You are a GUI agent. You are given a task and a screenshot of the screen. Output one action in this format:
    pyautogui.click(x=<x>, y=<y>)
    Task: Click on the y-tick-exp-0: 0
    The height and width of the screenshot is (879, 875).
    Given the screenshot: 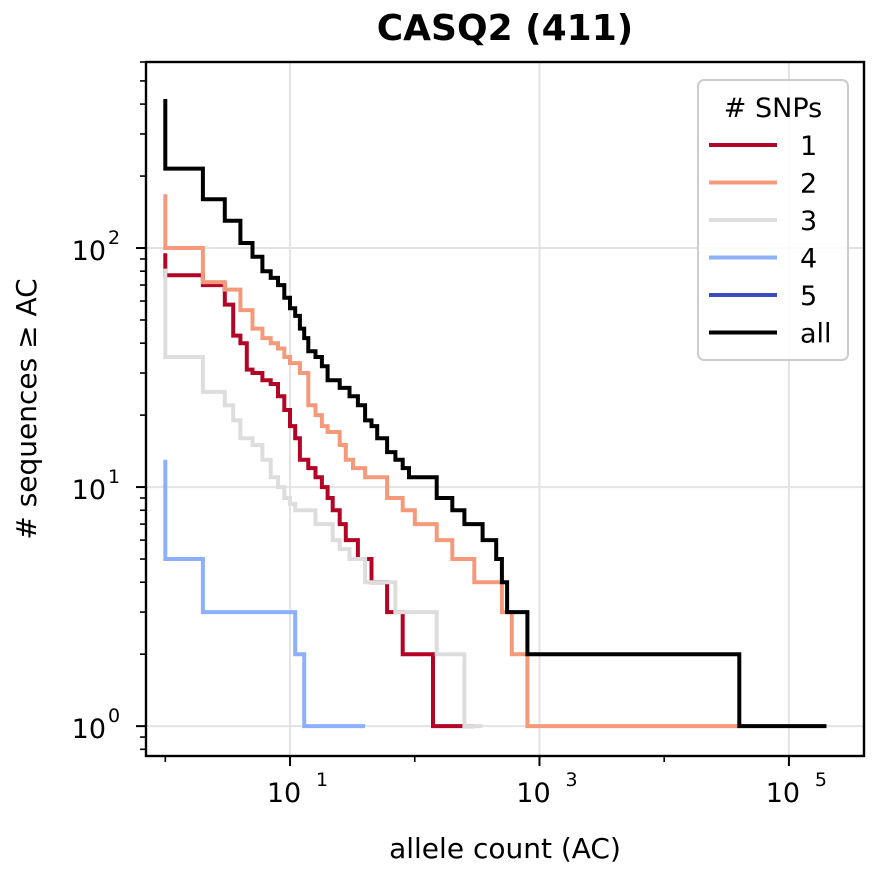 What is the action you would take?
    pyautogui.click(x=114, y=716)
    